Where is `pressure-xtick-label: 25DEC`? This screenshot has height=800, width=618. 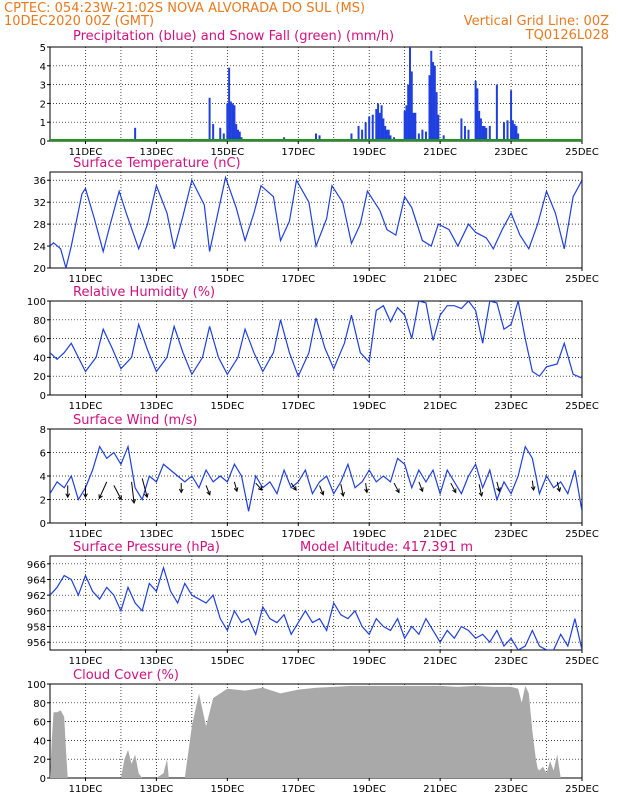 pressure-xtick-label: 25DEC is located at coordinates (582, 661).